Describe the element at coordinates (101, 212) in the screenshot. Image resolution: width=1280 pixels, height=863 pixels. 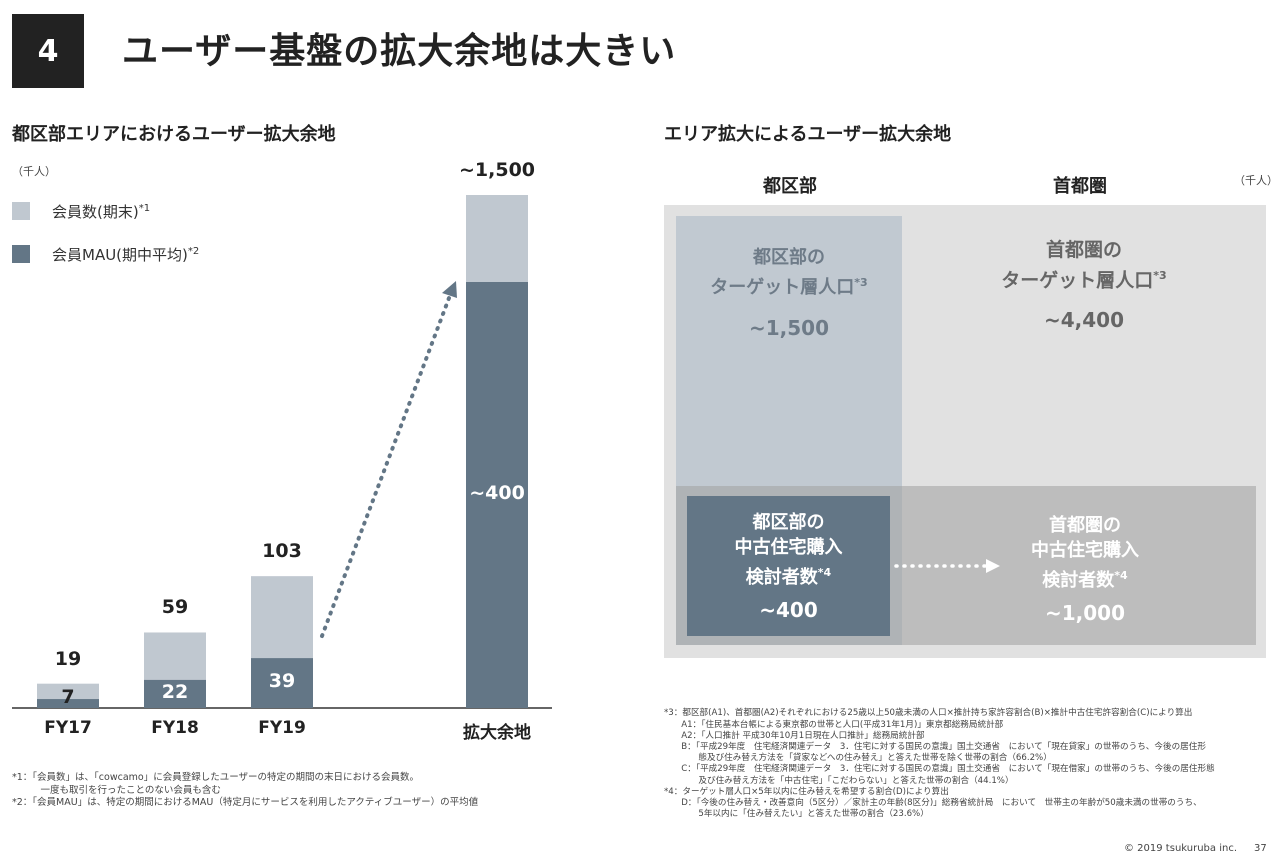
I see `legend-members: 会員数(期末)*1` at that location.